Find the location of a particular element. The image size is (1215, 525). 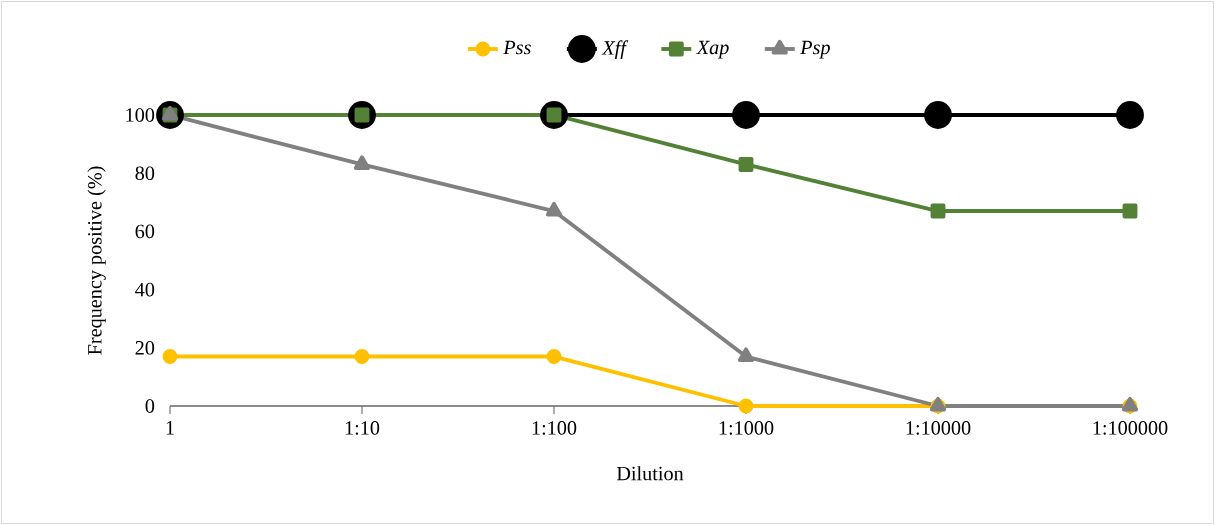

legend-label: Xff is located at coordinates (615, 49).